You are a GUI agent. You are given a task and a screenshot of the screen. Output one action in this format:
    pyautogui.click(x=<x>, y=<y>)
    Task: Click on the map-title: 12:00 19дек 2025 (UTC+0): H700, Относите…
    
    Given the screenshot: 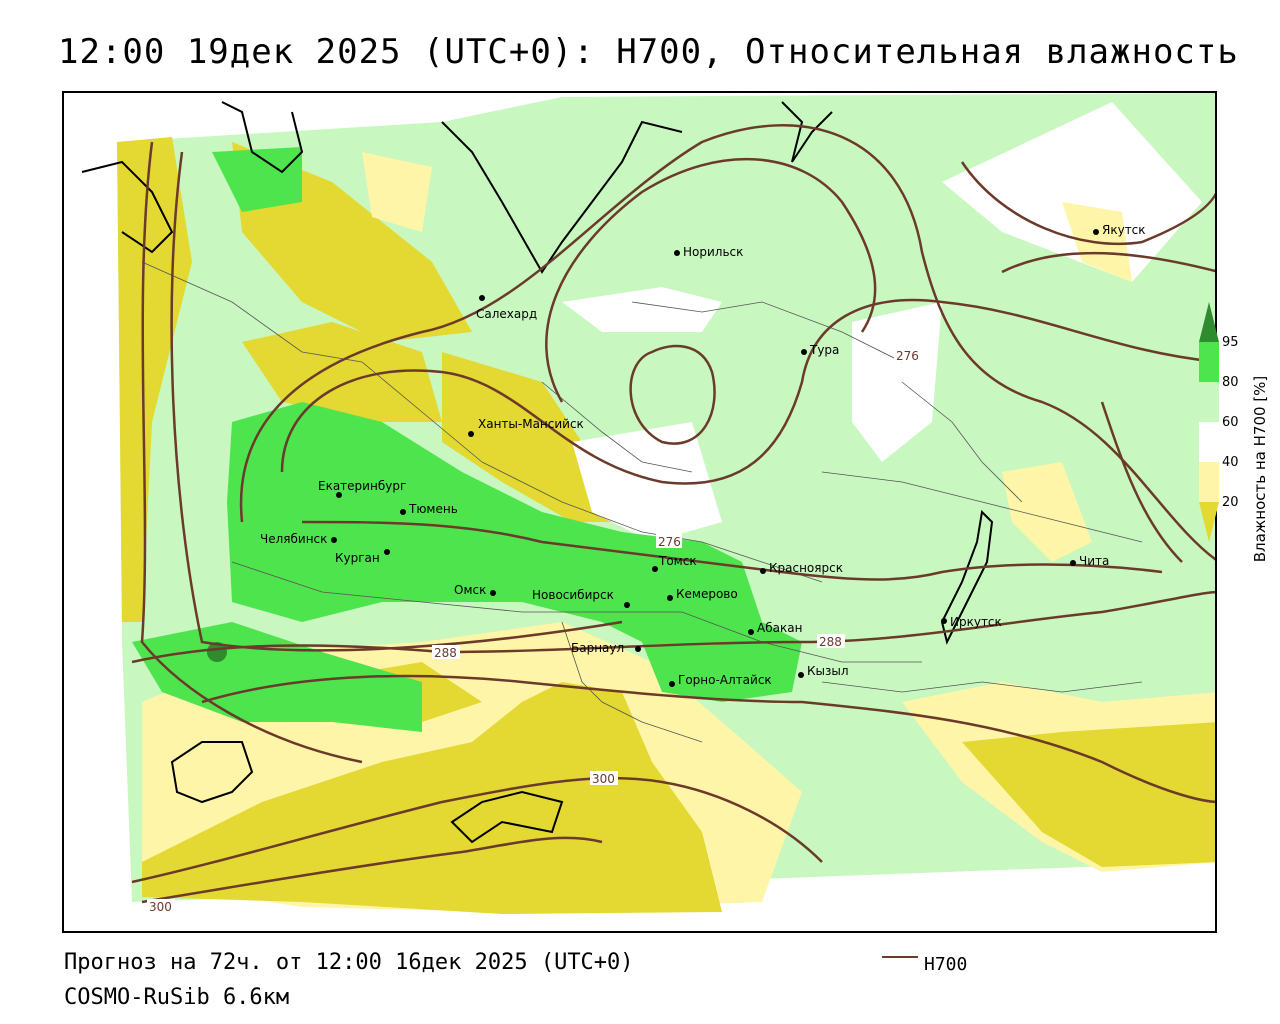 What is the action you would take?
    pyautogui.click(x=648, y=52)
    